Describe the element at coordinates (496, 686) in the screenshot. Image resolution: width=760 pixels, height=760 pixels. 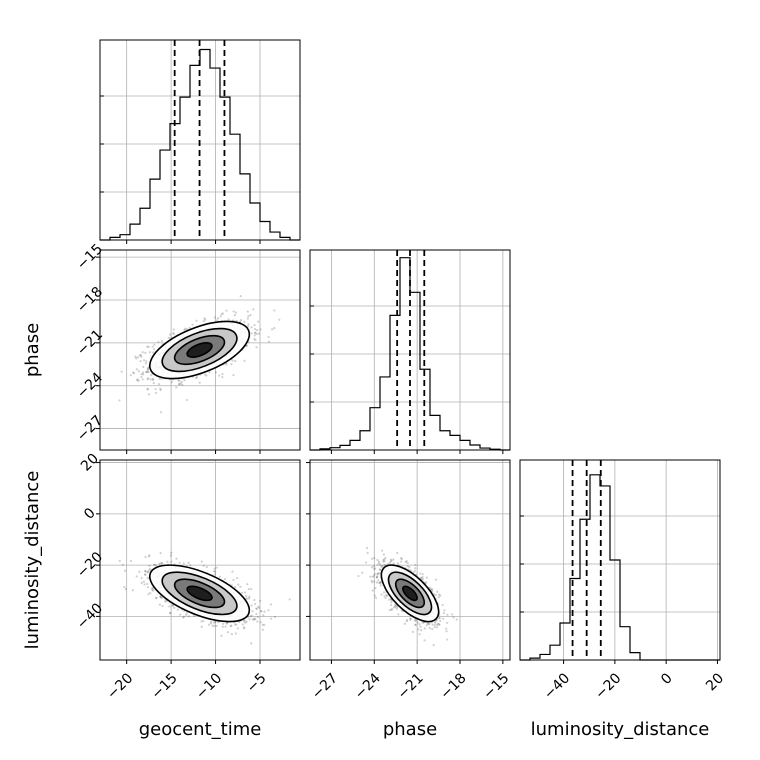
I see `x-tick-label-phase: −15` at that location.